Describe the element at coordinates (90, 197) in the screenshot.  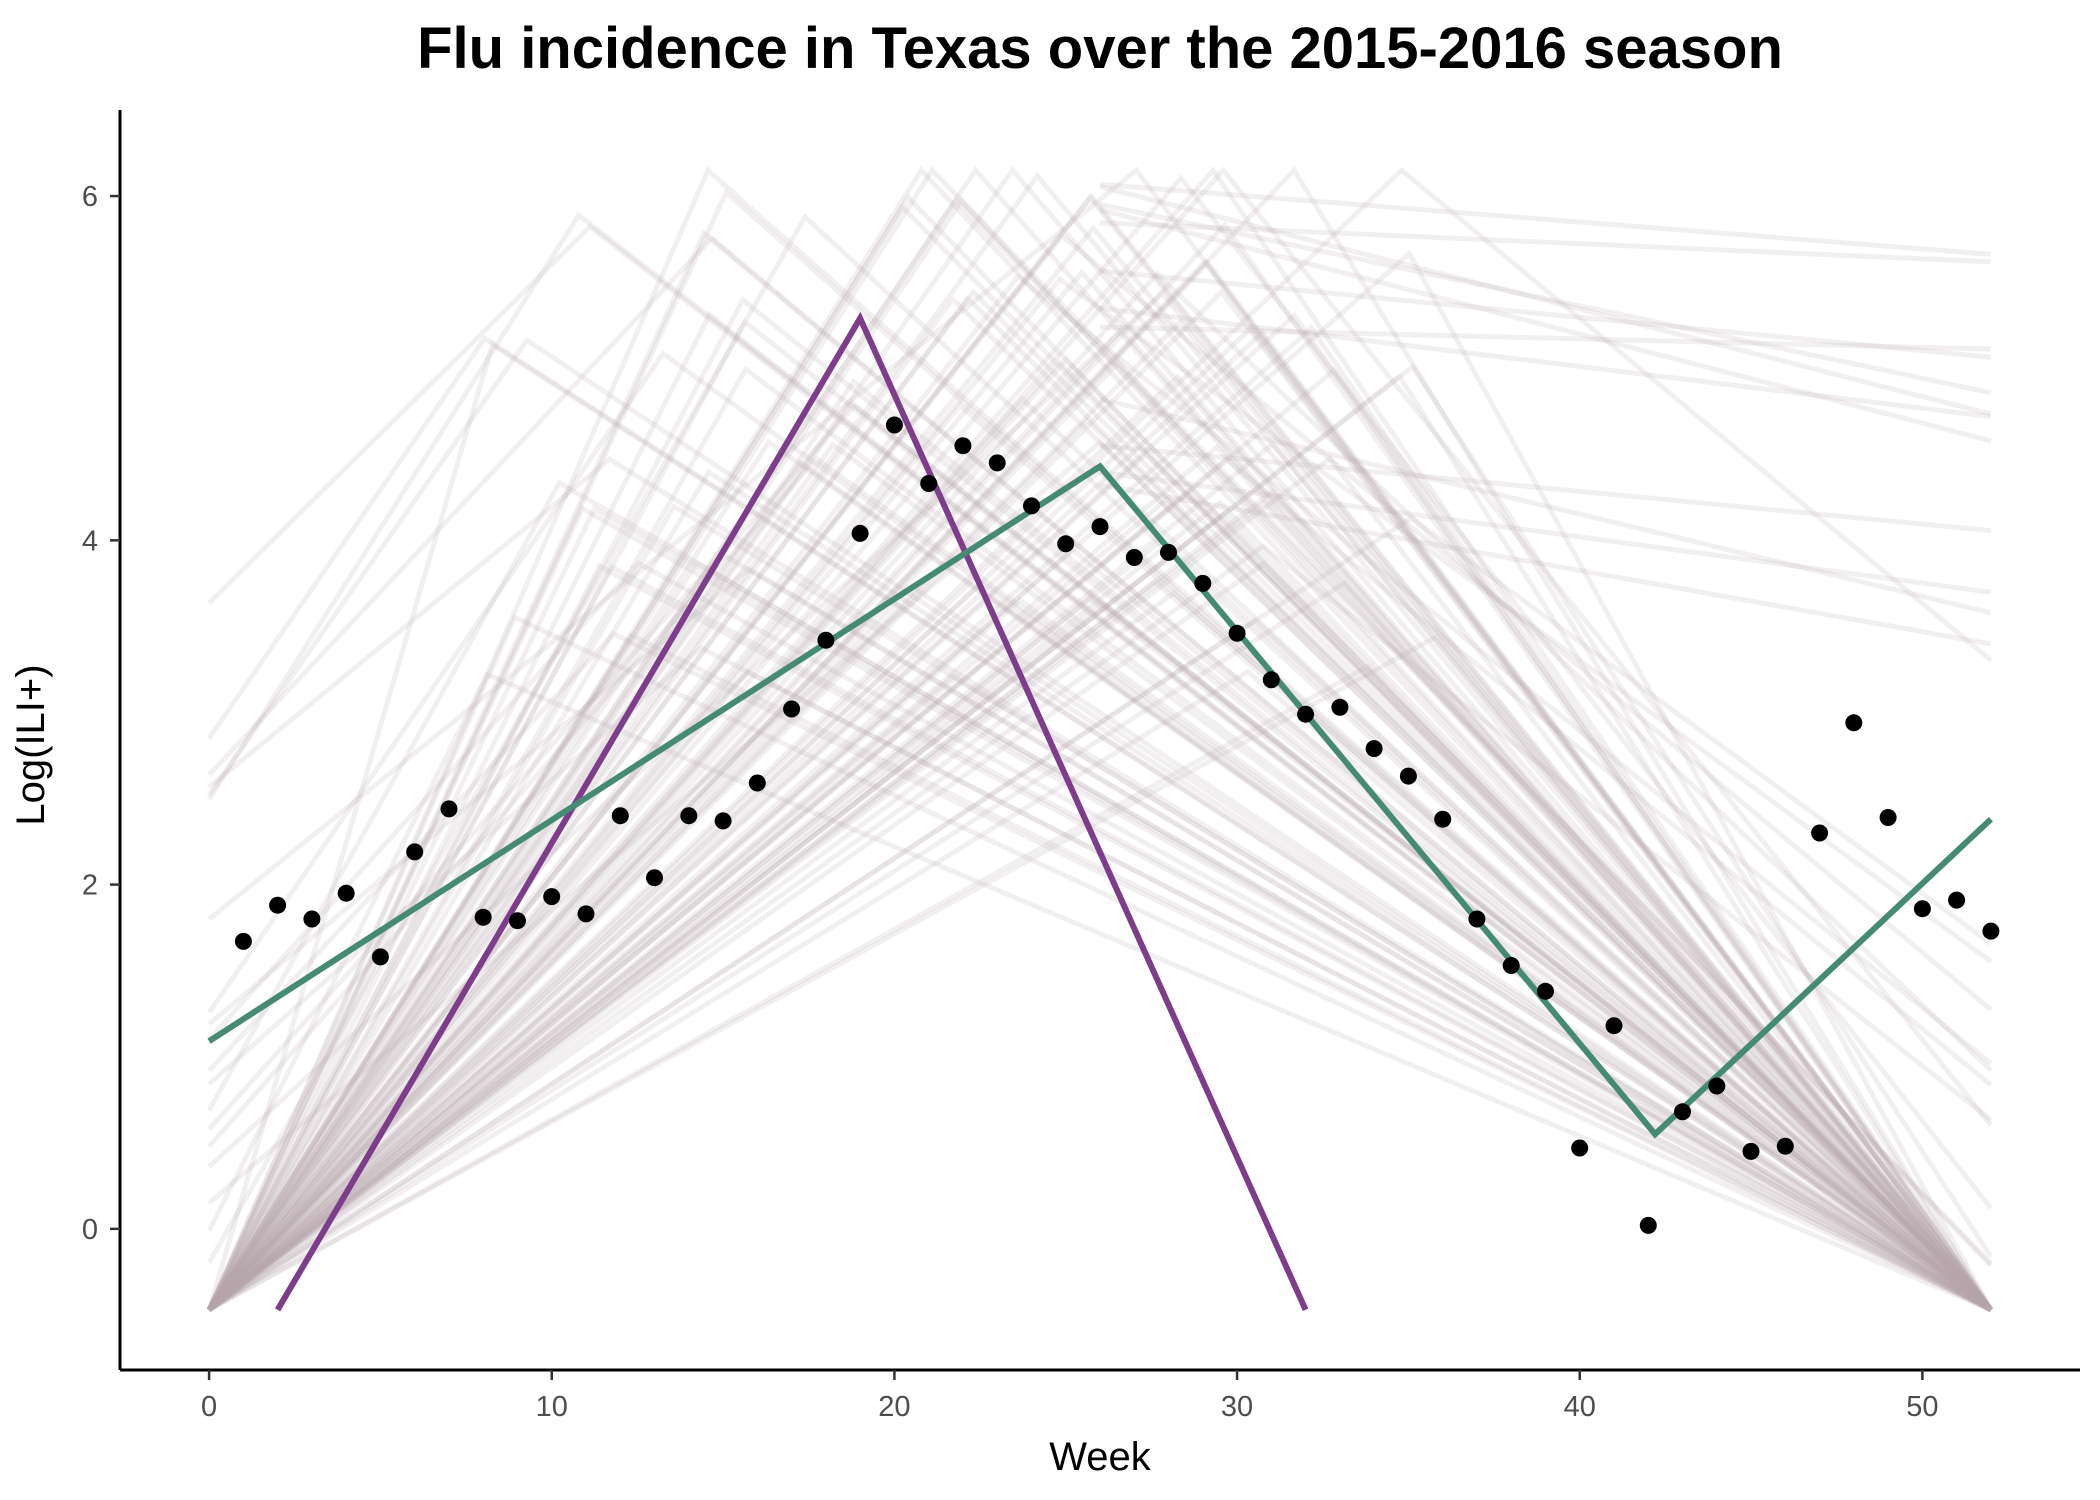
I see `y-tick-label: 6` at that location.